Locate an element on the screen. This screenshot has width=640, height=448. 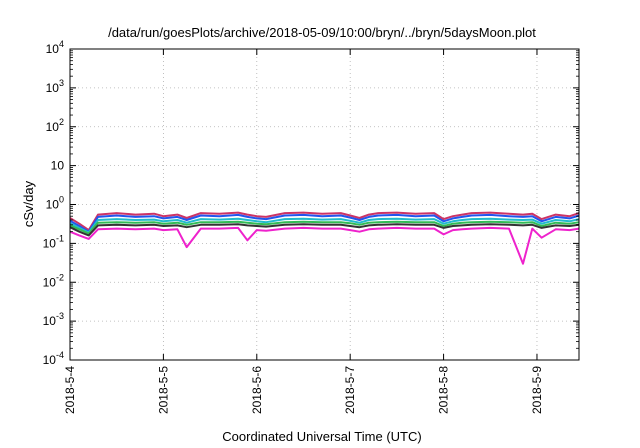
y-tick-label: 10 is located at coordinates (58, 166).